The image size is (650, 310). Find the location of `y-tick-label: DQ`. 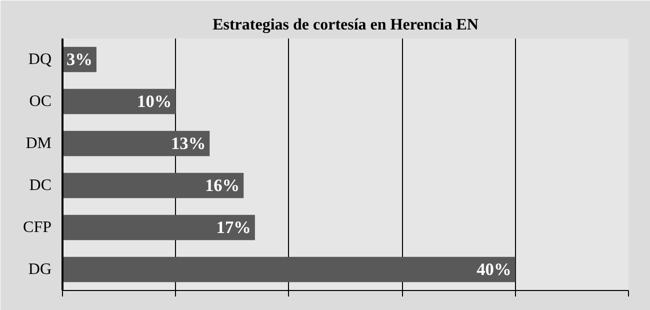

y-tick-label: DQ is located at coordinates (40, 59).